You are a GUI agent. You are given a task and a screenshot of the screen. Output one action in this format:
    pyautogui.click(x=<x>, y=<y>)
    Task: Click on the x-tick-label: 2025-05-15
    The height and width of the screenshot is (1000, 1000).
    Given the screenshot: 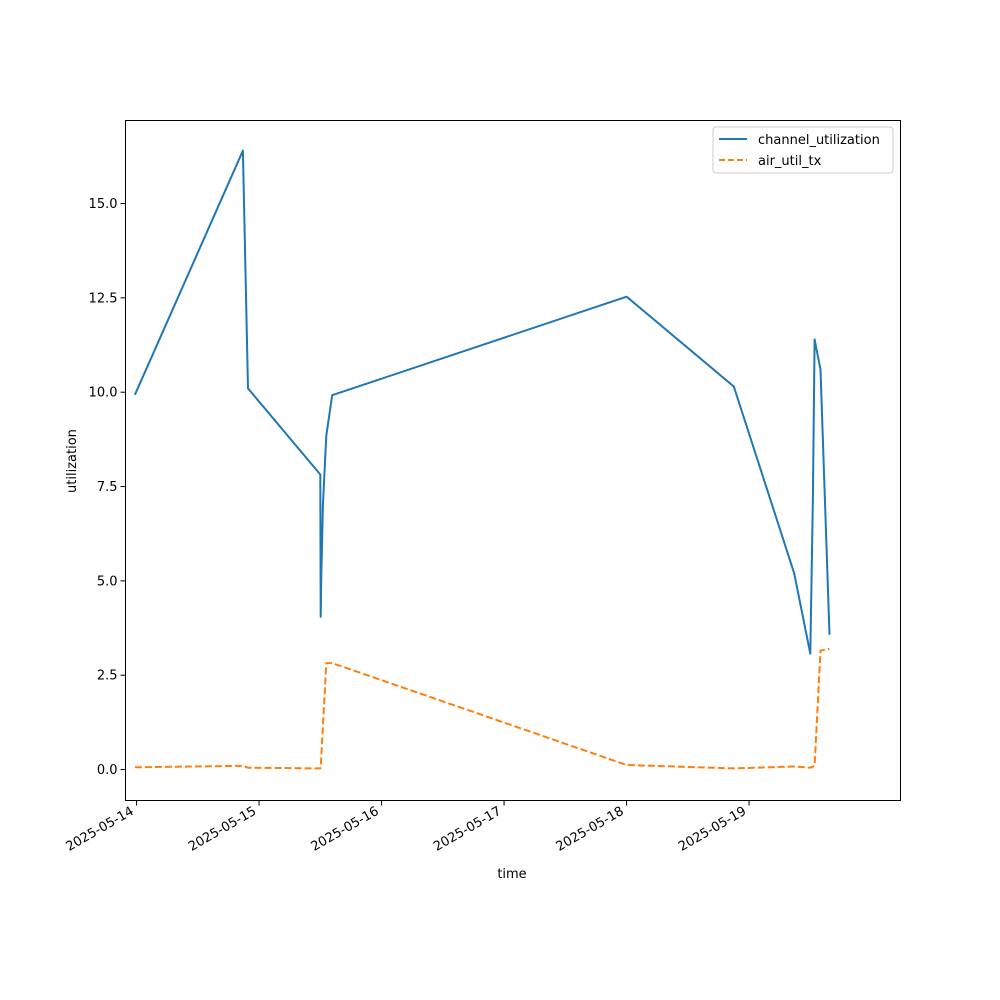 What is the action you would take?
    pyautogui.click(x=222, y=829)
    